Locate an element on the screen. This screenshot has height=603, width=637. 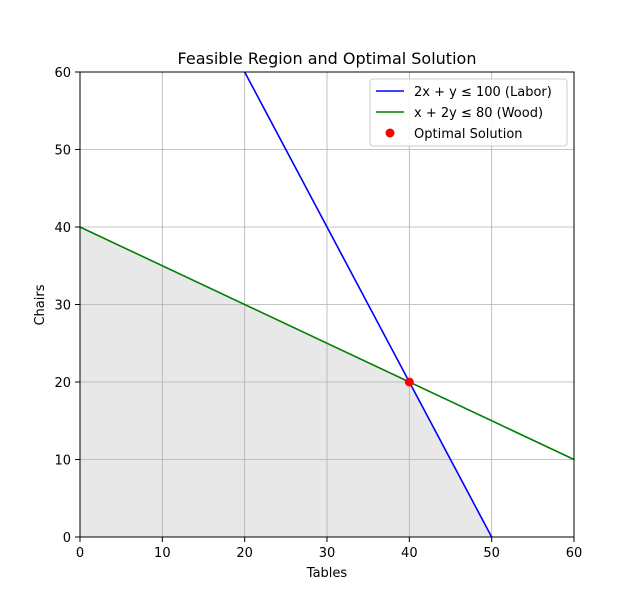
x-tick-label: 30 is located at coordinates (327, 553).